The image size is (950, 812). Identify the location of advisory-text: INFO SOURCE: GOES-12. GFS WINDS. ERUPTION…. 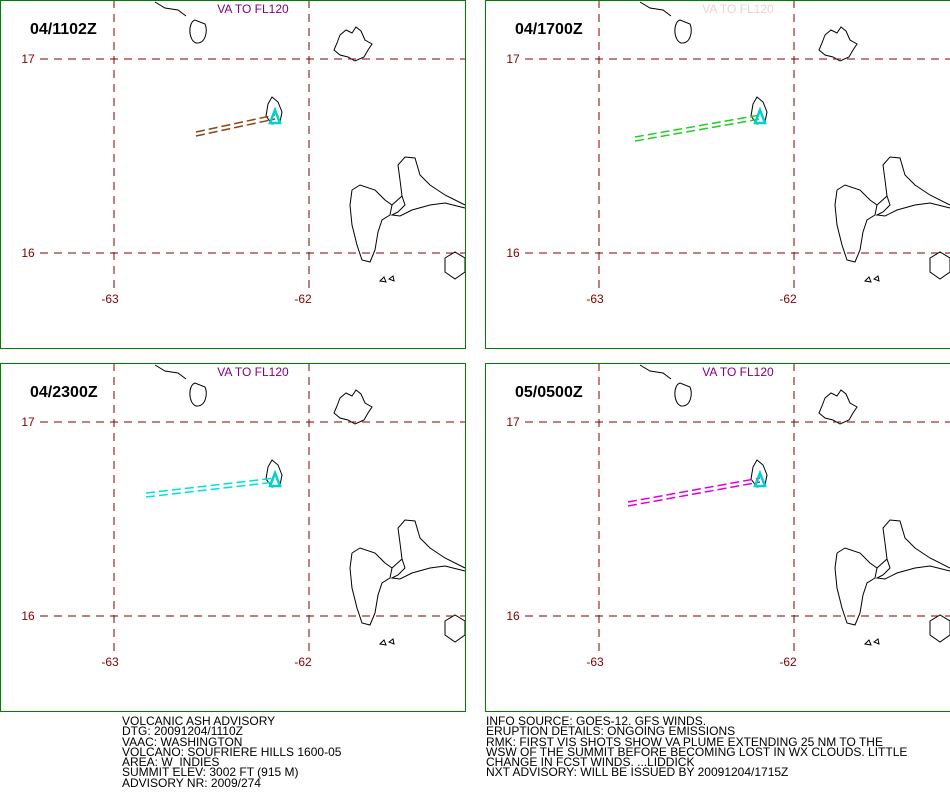
(697, 747).